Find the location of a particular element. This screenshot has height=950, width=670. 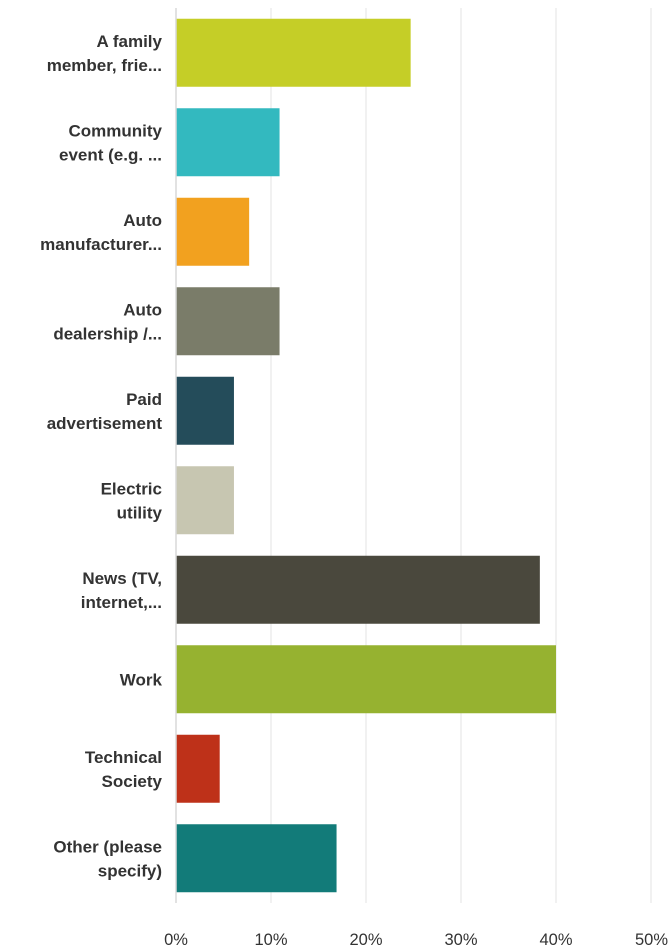

x-tick-label: 30% is located at coordinates (460, 940).